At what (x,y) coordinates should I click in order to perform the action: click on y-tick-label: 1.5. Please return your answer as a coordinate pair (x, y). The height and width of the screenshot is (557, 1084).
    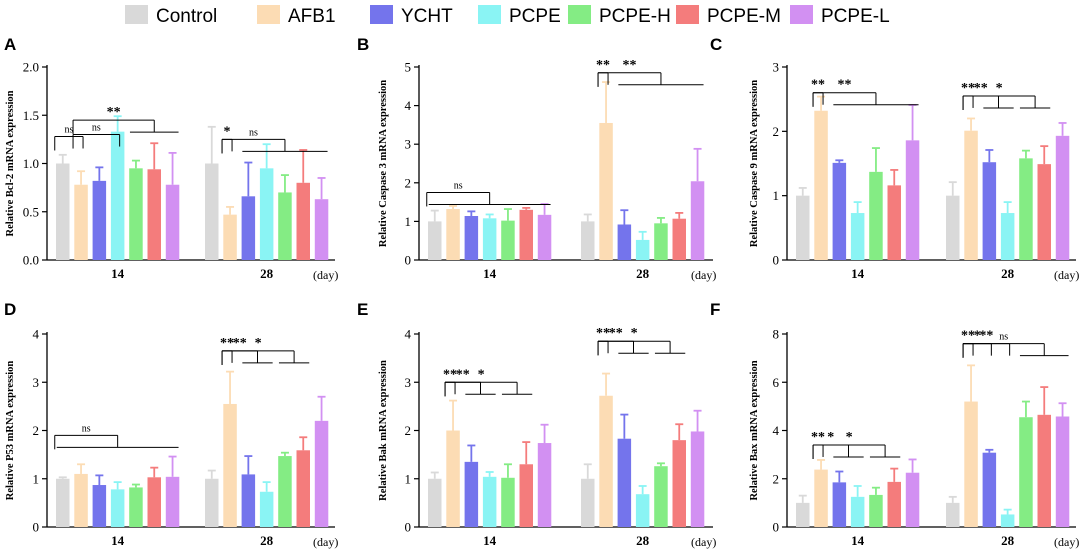
    Looking at the image, I should click on (31, 115).